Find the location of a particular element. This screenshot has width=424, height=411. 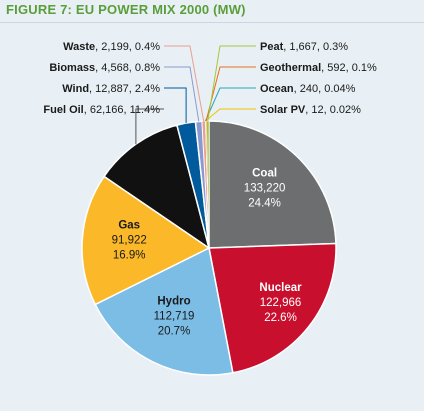

chart-title: FIGURE 7: EU POWER MIX 2000 (MW) is located at coordinates (126, 9).